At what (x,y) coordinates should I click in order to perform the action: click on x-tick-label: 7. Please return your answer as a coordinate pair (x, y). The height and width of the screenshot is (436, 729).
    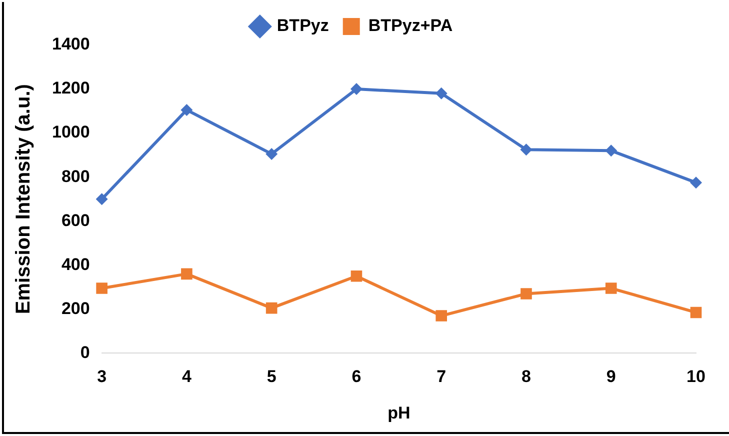
    Looking at the image, I should click on (441, 376).